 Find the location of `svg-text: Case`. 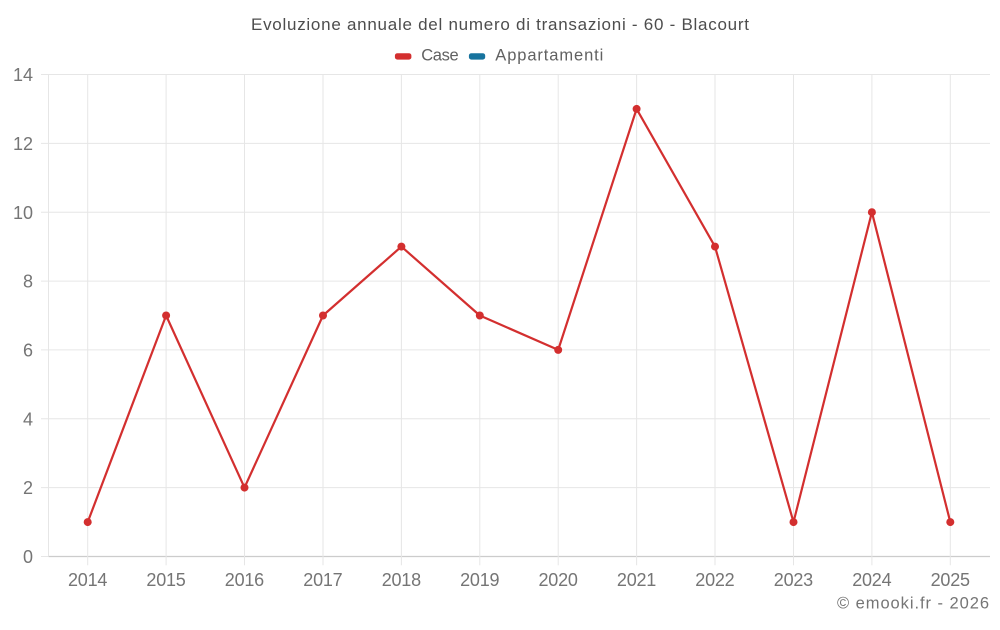

svg-text: Case is located at coordinates (440, 56).